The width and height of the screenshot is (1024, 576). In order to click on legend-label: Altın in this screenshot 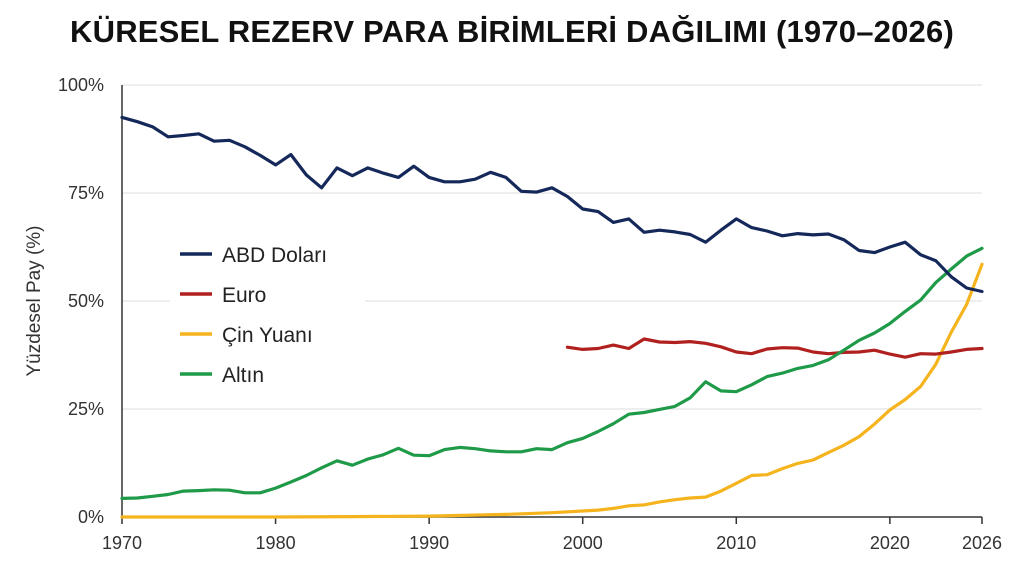, I will do `click(243, 375)`.